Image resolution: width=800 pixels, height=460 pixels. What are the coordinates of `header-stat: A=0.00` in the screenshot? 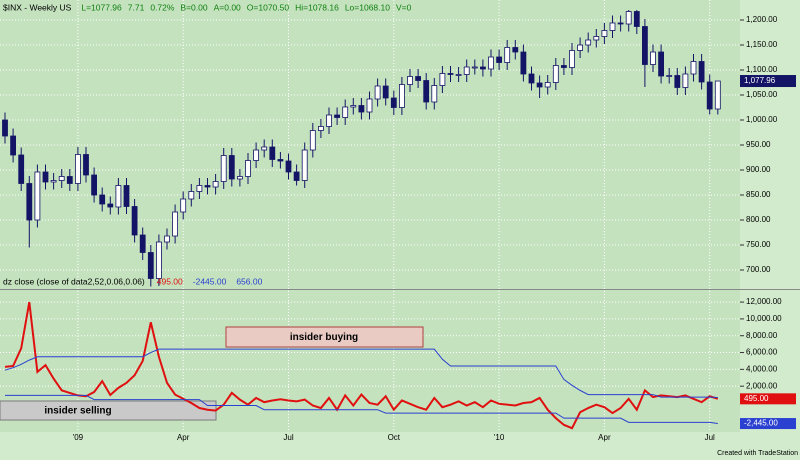 It's located at (227, 7).